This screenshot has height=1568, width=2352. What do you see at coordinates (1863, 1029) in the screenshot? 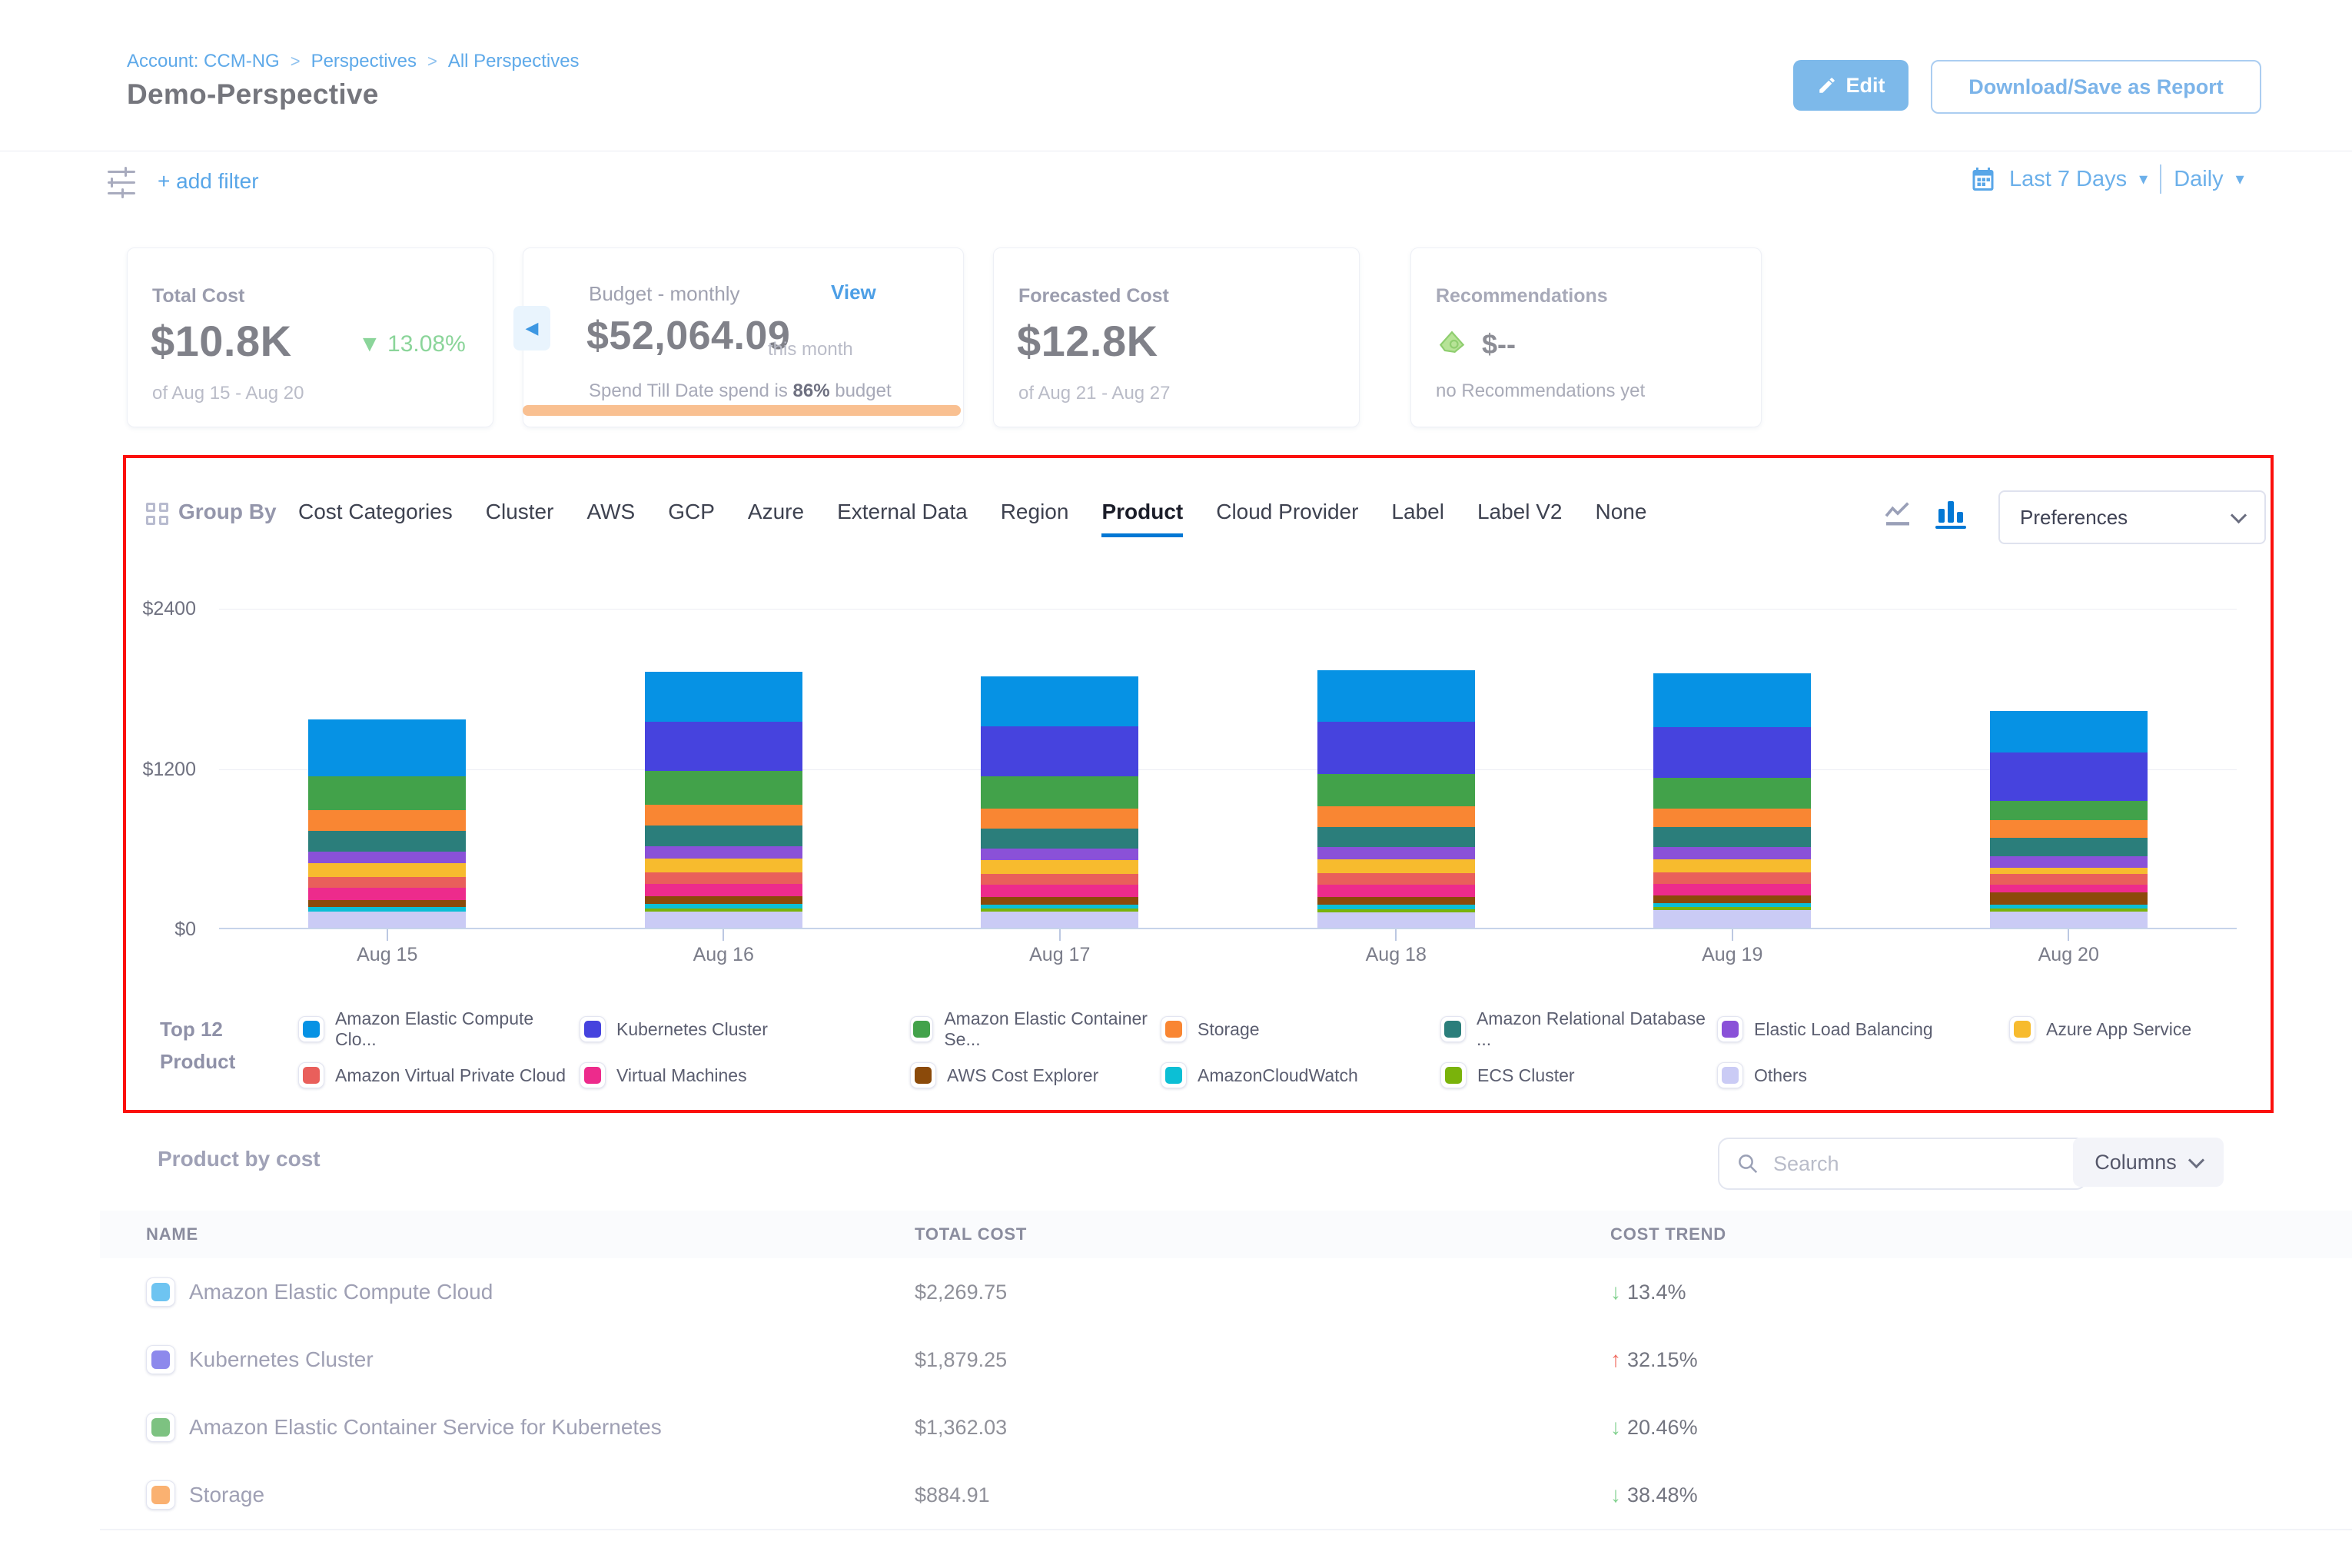
I see `legend-item-elastic-load-balancing: Elastic Load Balancing` at bounding box center [1863, 1029].